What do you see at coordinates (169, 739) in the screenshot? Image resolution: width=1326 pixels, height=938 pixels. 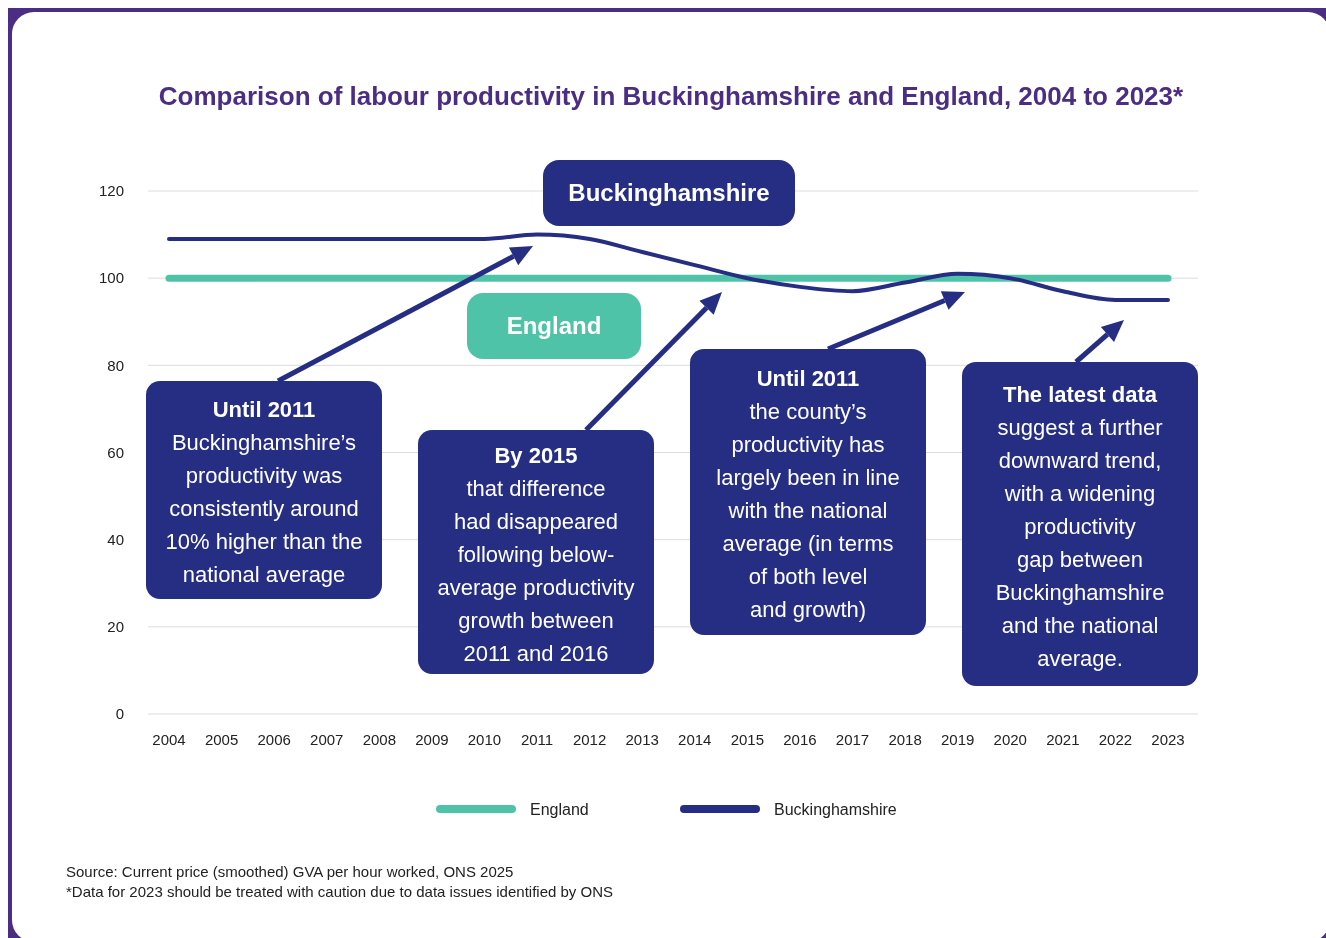 I see `x-tick-label: 2004` at bounding box center [169, 739].